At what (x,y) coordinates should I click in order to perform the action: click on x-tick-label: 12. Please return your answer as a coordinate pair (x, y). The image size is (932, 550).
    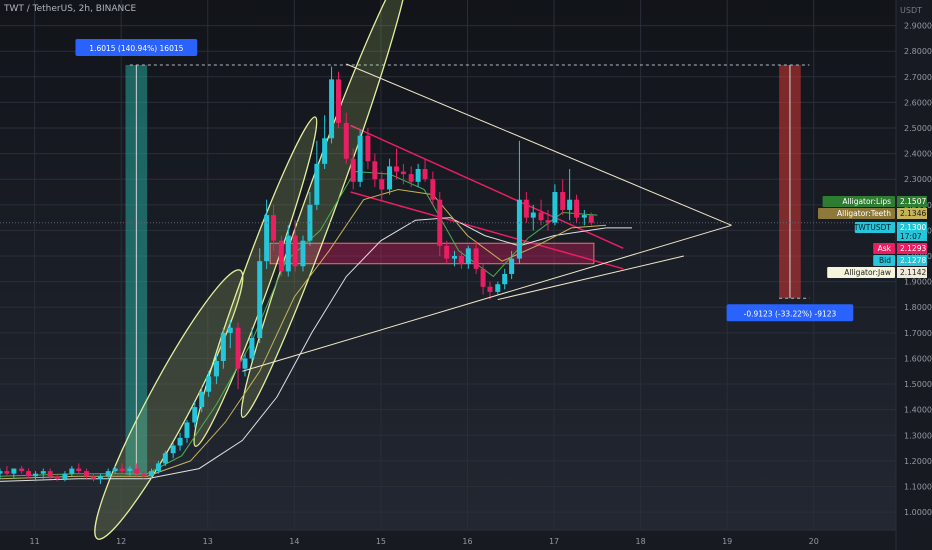
    Looking at the image, I should click on (121, 541).